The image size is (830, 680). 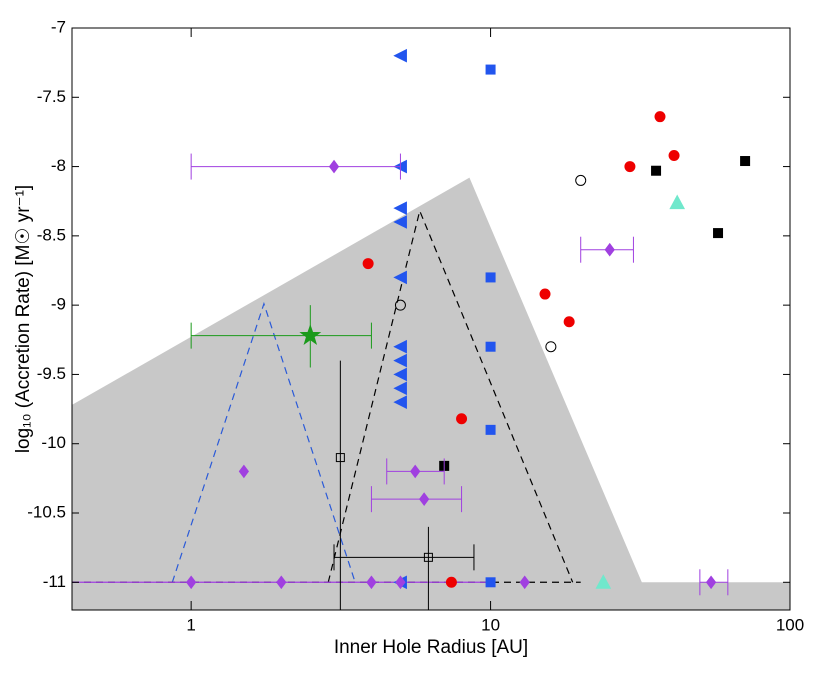 I want to click on y-tick-label: -7, so click(x=58, y=26).